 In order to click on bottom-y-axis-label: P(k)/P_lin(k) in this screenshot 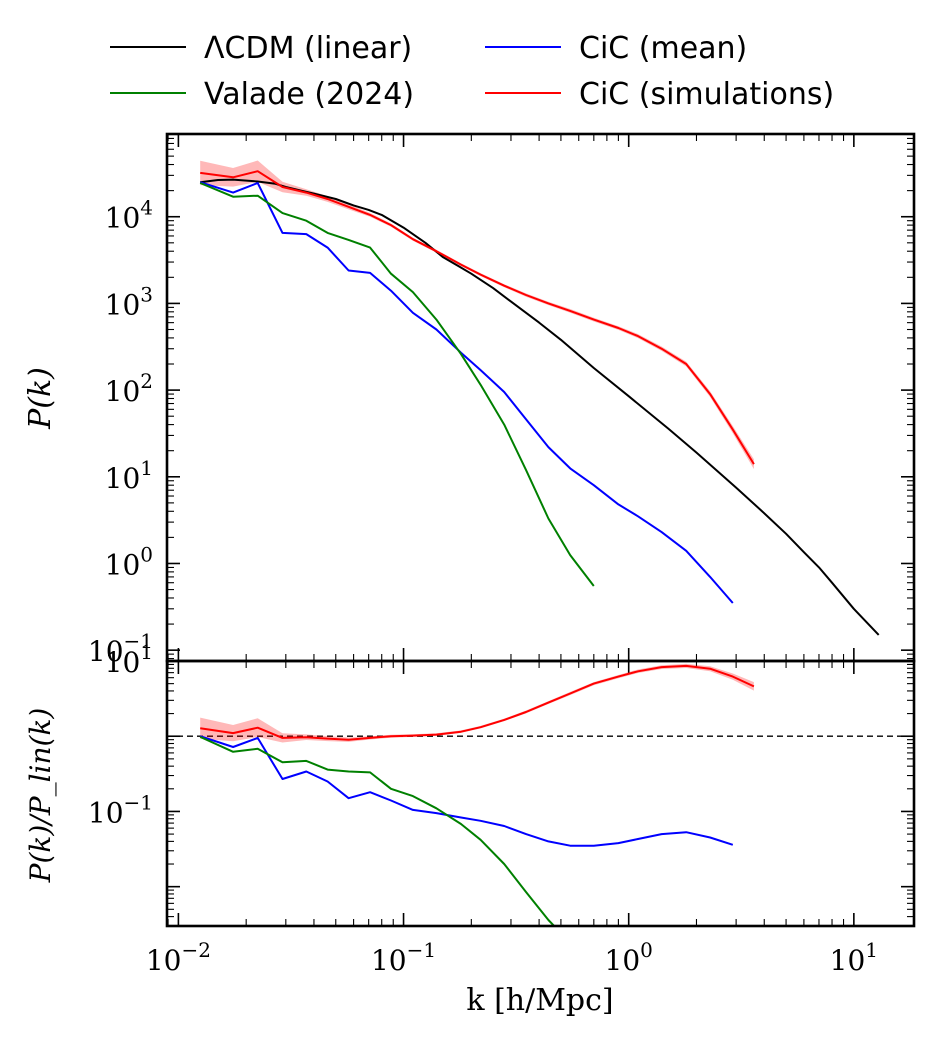, I will do `click(40, 796)`.